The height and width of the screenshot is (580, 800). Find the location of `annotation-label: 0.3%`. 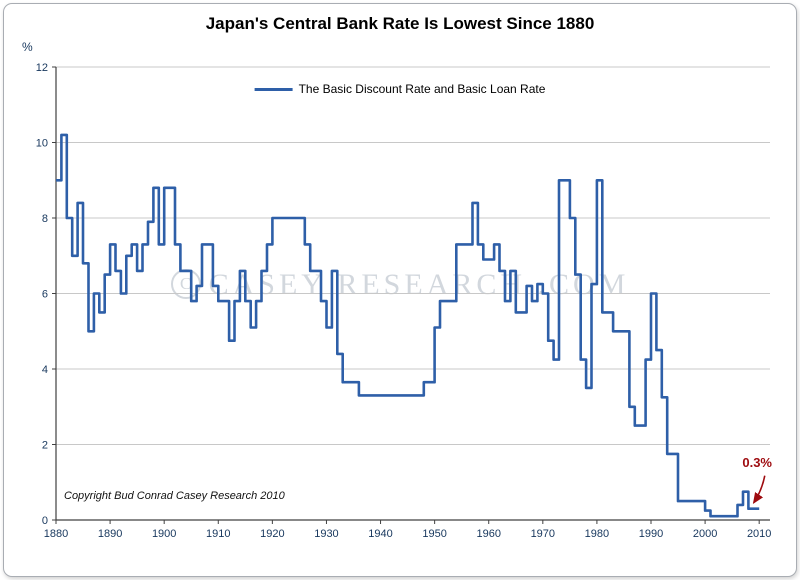

annotation-label: 0.3% is located at coordinates (757, 462).